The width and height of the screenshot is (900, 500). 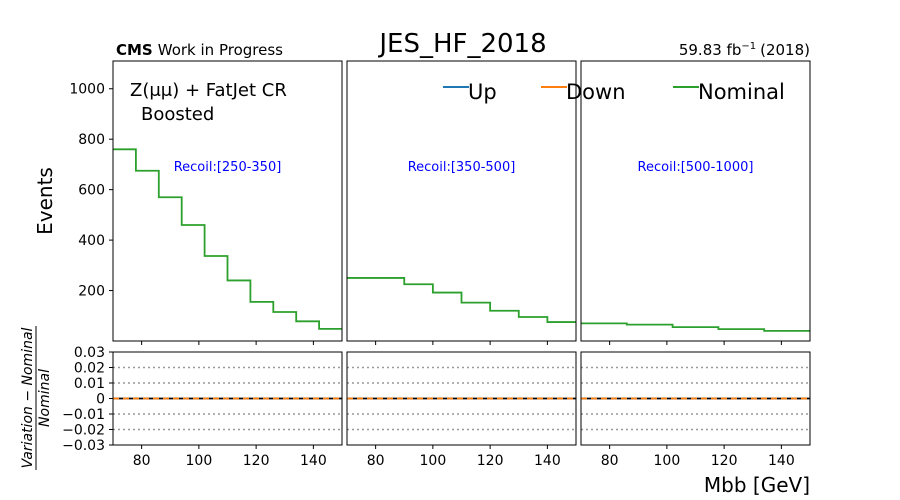 I want to click on ratio-y-tick-label: −0.02, so click(x=83, y=431).